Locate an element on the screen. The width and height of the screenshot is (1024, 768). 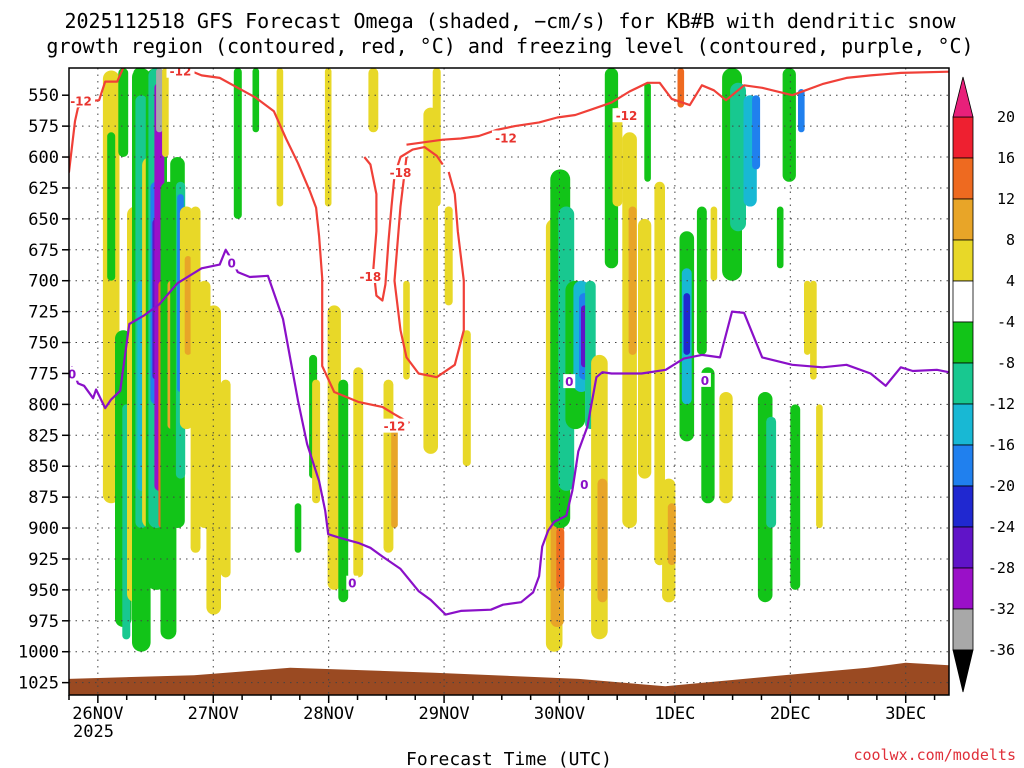
x-tick-label: 3DEC is located at coordinates (905, 714).